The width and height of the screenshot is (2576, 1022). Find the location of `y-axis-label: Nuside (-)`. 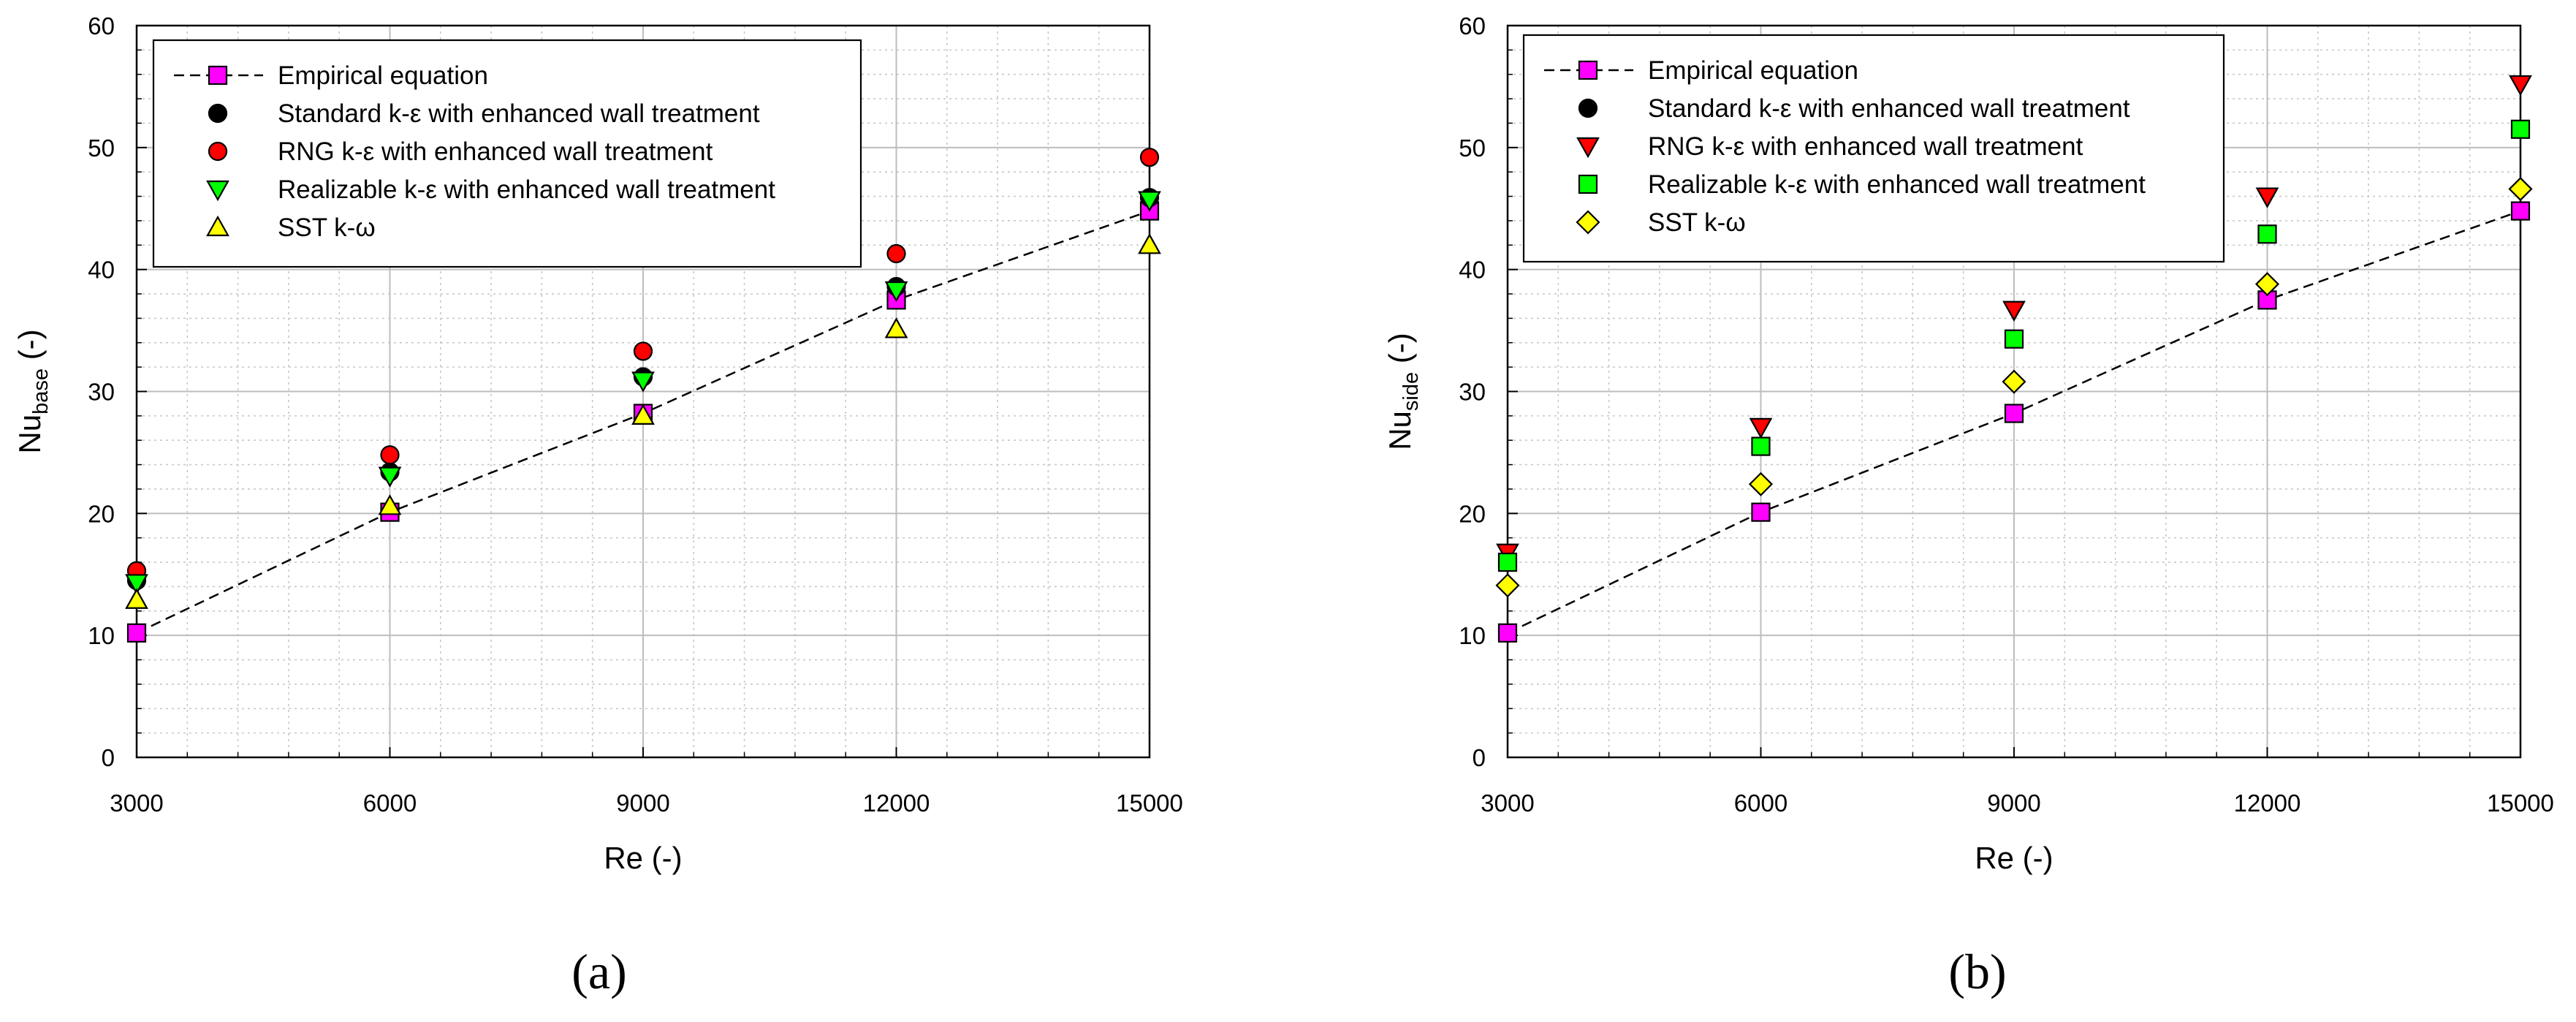

y-axis-label: Nuside (-) is located at coordinates (1403, 391).